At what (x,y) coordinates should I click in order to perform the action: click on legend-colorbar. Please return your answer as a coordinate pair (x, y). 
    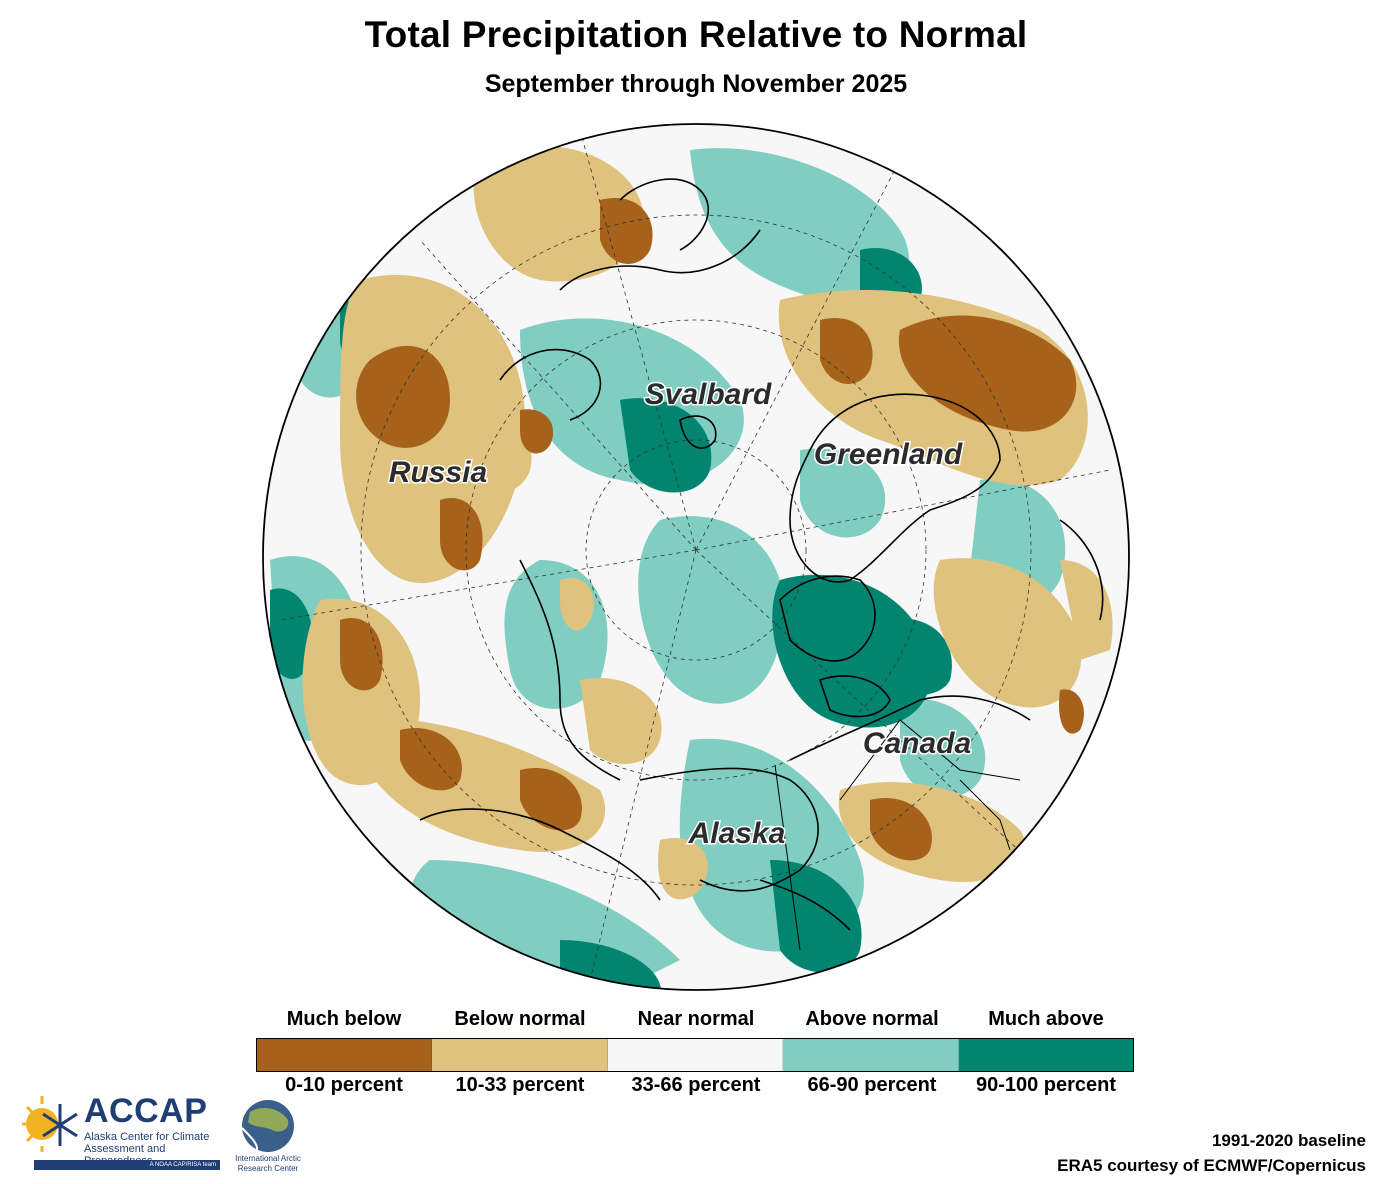
    Looking at the image, I should click on (695, 1055).